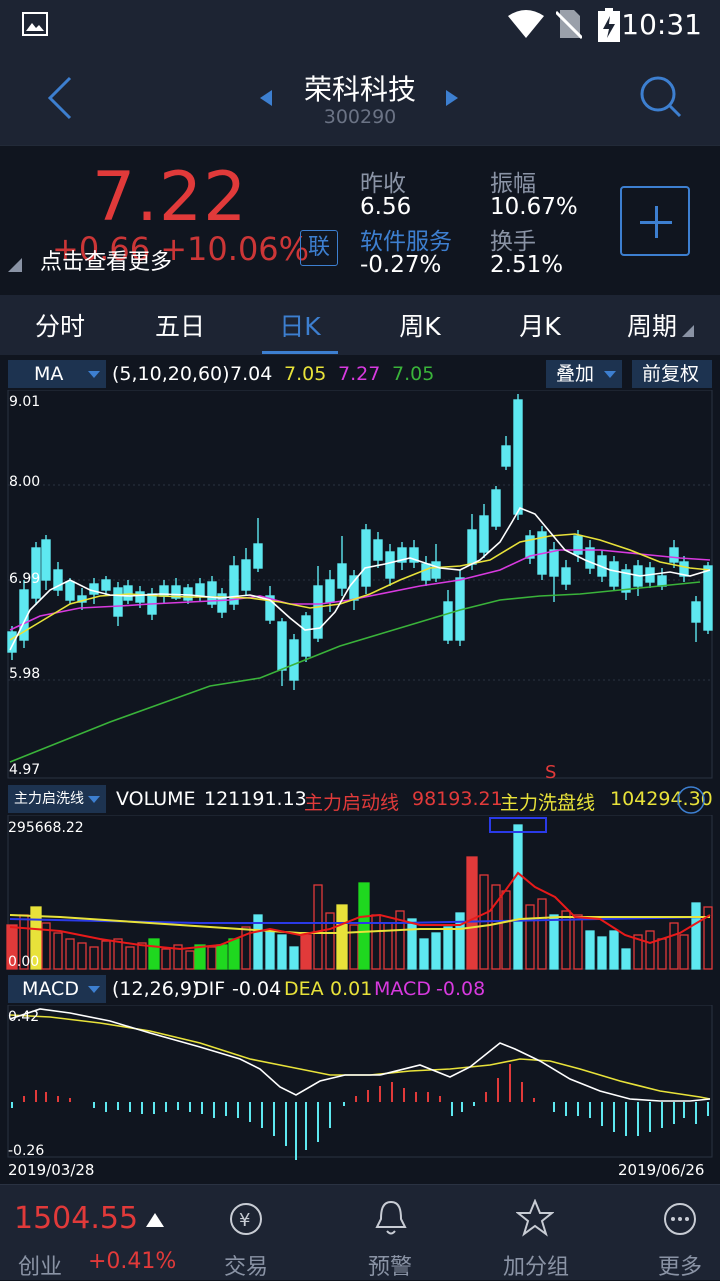 This screenshot has width=720, height=1281. What do you see at coordinates (57, 374) in the screenshot?
I see `ma-indicator-dropdown: MA` at bounding box center [57, 374].